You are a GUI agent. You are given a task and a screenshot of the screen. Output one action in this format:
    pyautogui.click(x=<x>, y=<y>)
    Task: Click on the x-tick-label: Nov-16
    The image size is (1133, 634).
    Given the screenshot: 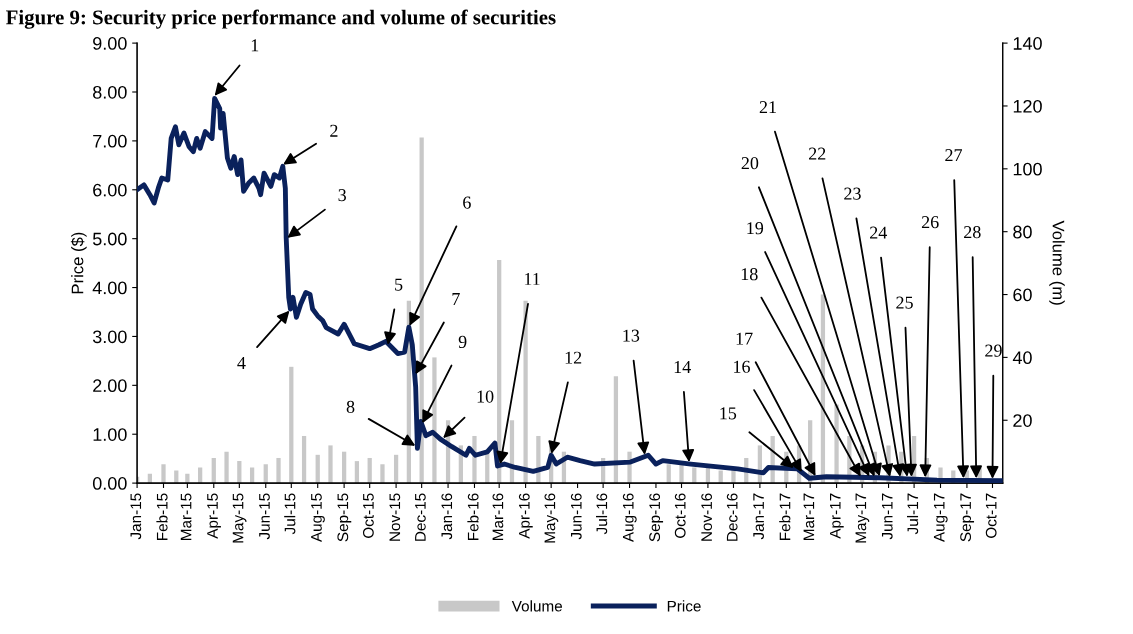 What is the action you would take?
    pyautogui.click(x=707, y=517)
    